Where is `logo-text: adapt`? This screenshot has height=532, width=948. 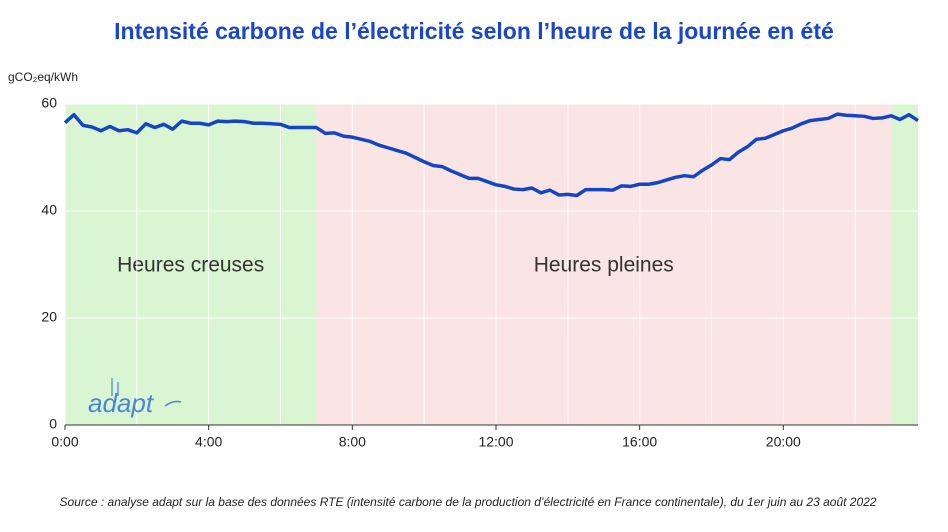
logo-text: adapt is located at coordinates (121, 403).